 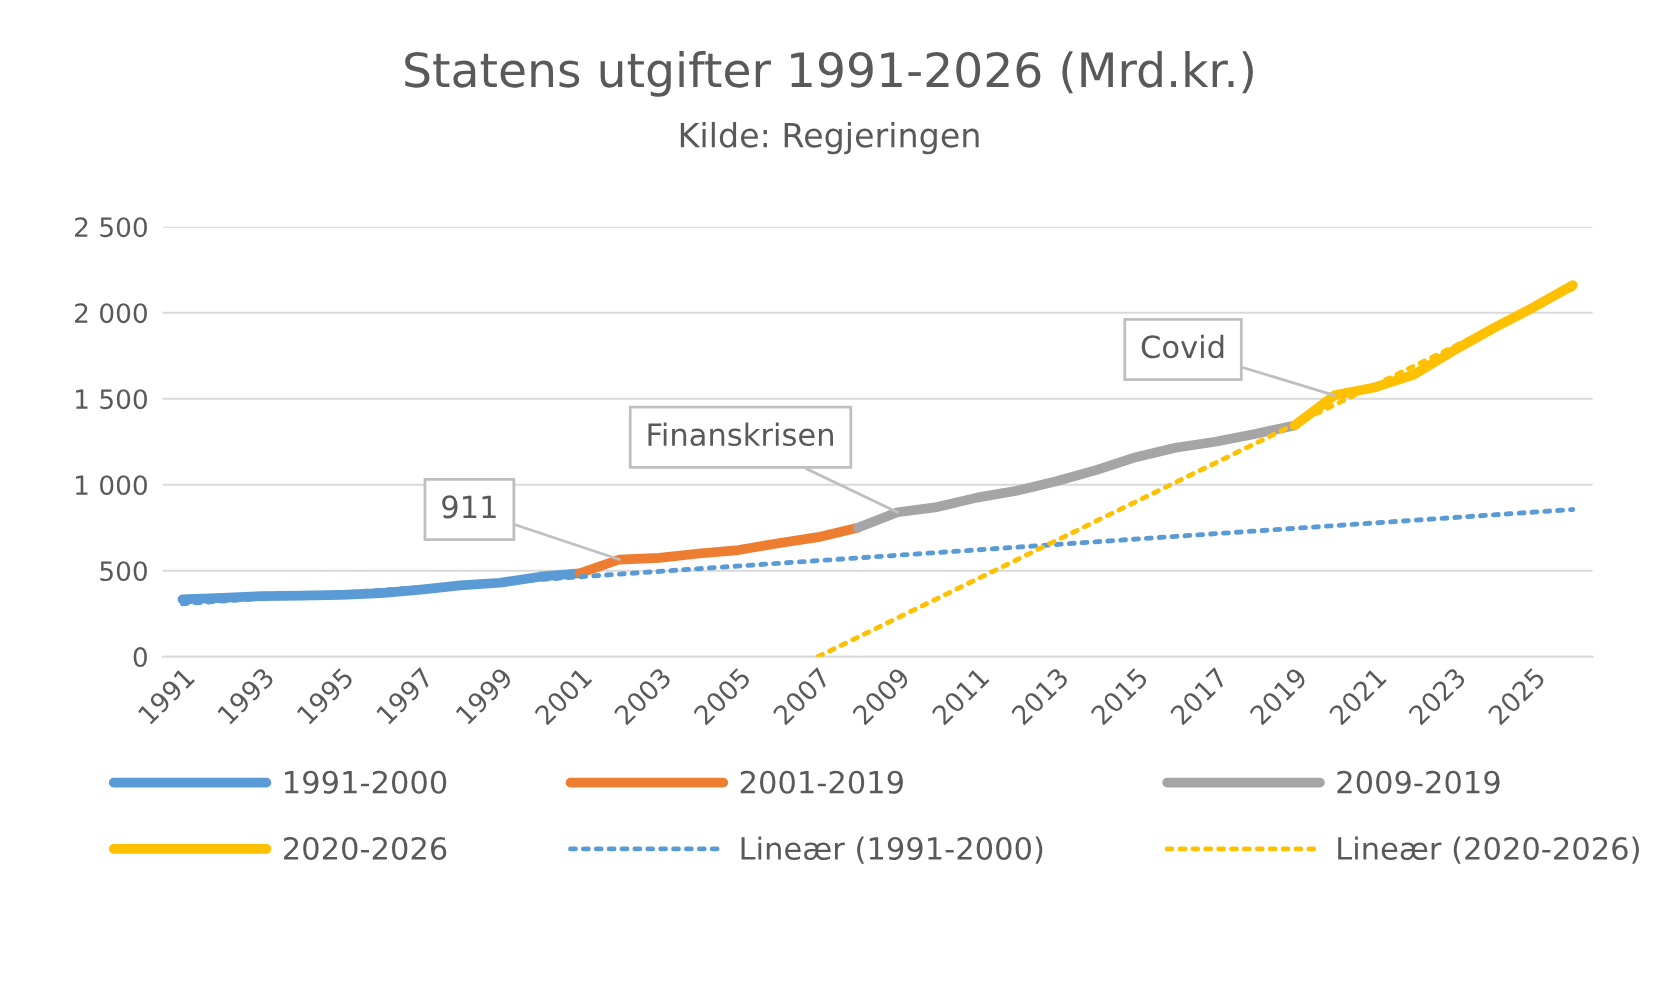 What do you see at coordinates (1418, 782) in the screenshot?
I see `legend-label: 2009-2019` at bounding box center [1418, 782].